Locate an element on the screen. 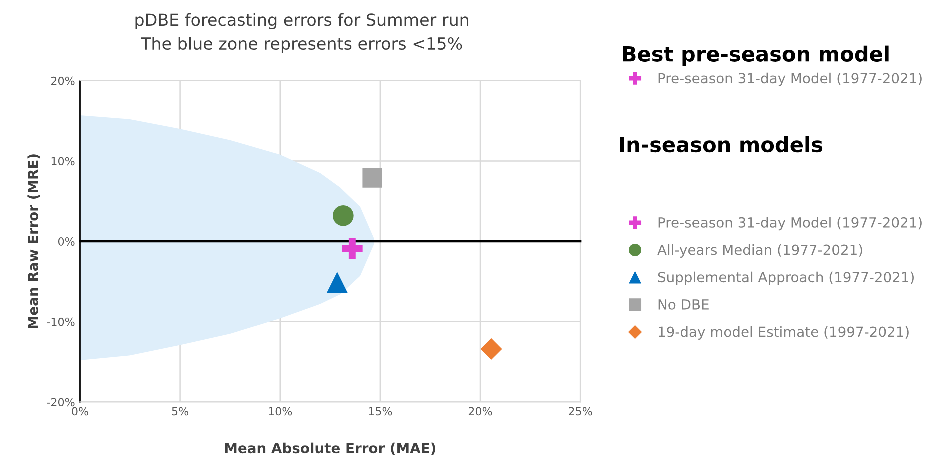 The width and height of the screenshot is (944, 476). x-tick-label: 15% is located at coordinates (380, 411).